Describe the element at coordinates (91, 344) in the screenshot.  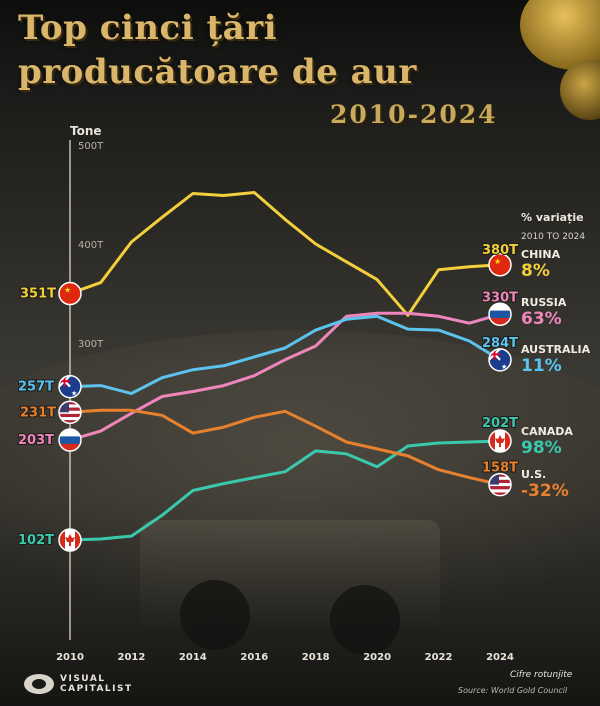
I see `y-tick-label: 300T` at that location.